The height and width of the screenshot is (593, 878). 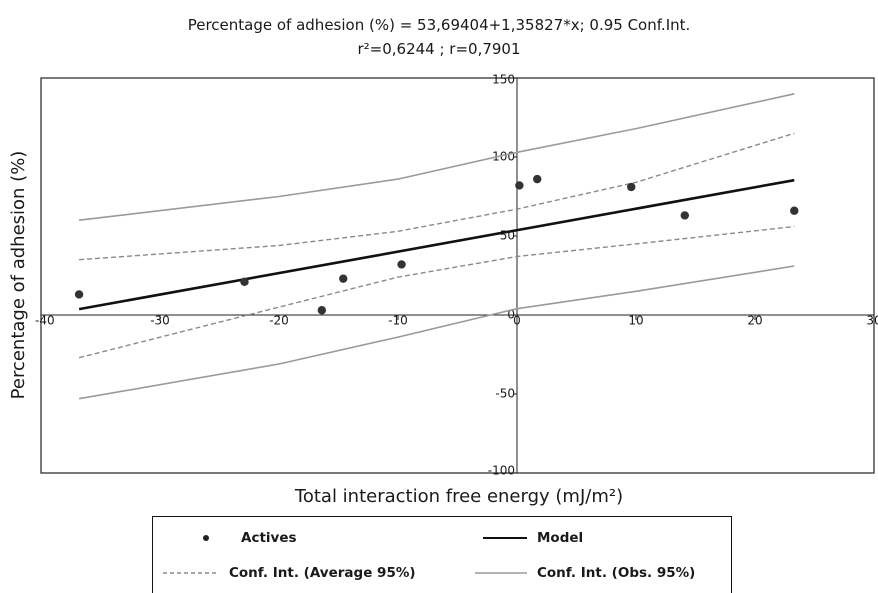 I want to click on legend-label-actives: Actives, so click(x=269, y=538).